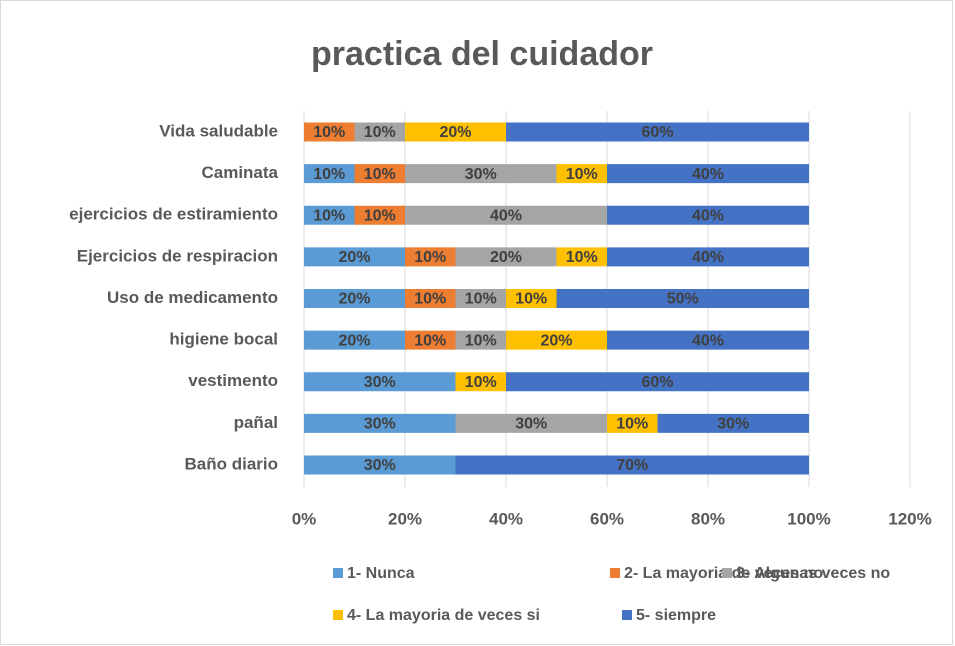 The image size is (955, 646). I want to click on chart-title: practica del cuidador, so click(482, 54).